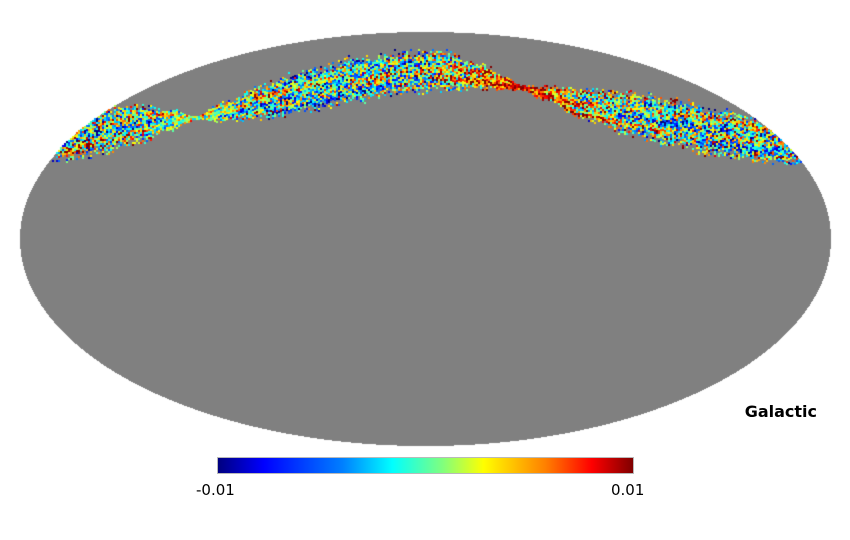 This screenshot has height=540, width=850. What do you see at coordinates (628, 490) in the screenshot?
I see `colorbar-max-label: 0.01` at bounding box center [628, 490].